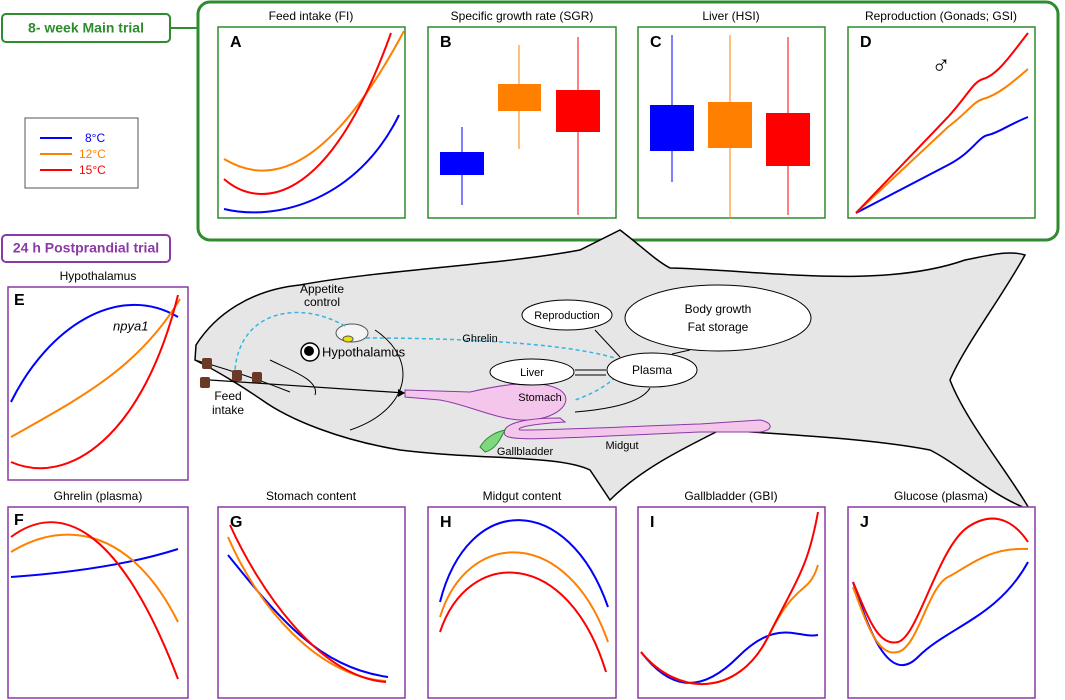 This screenshot has width=1065, height=700. Describe the element at coordinates (485, 402) in the screenshot. I see `stomach` at that location.